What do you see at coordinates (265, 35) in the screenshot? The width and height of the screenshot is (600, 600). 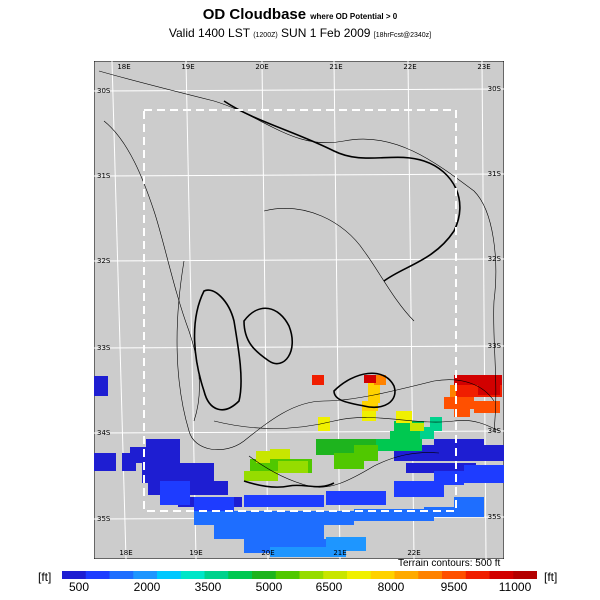 I see `valid-utc: (1200Z)` at bounding box center [265, 35].